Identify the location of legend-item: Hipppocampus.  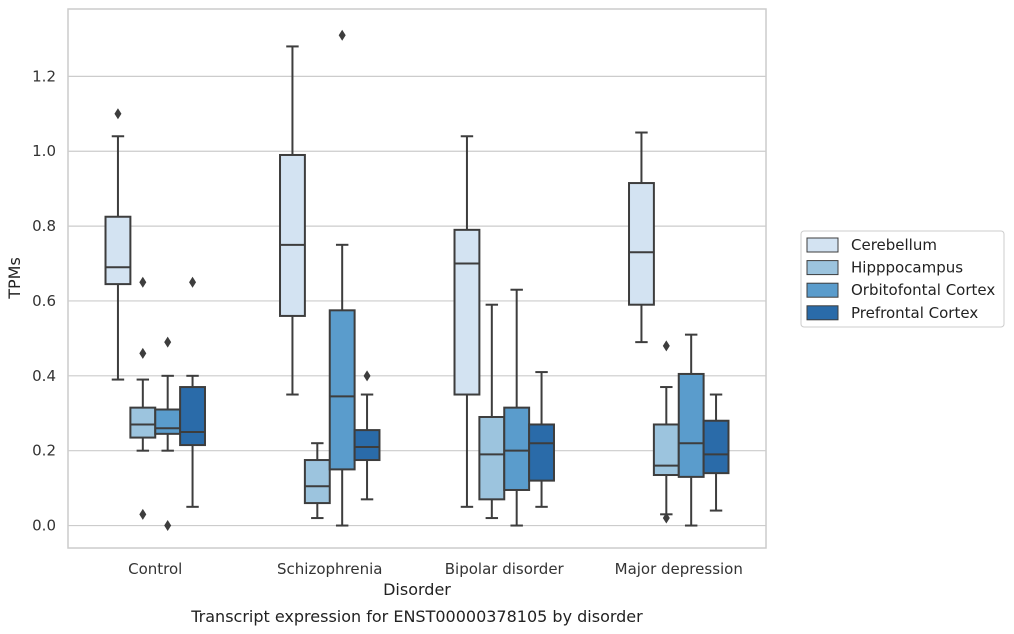
(884, 268).